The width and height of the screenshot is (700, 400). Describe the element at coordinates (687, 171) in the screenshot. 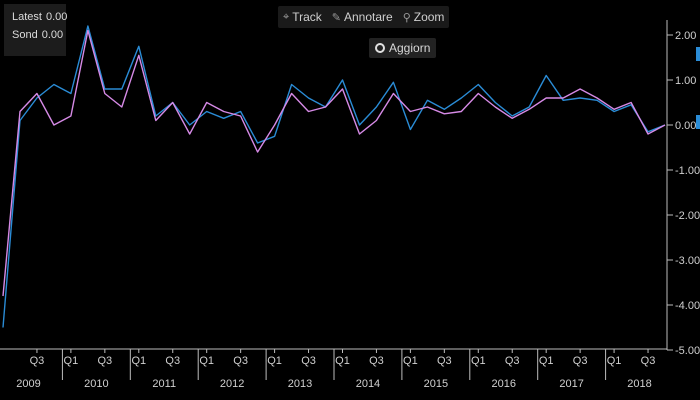

I see `y-tick-label: -1.00` at that location.